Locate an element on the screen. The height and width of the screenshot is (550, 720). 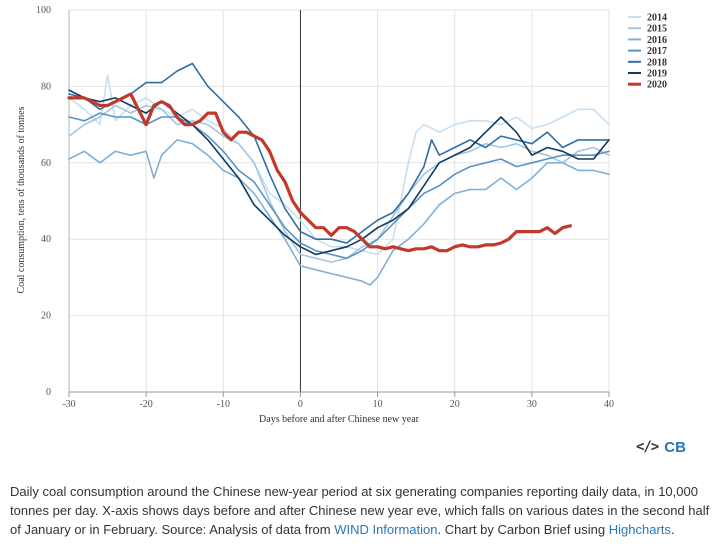
y-tick-label: 40 is located at coordinates (46, 239).